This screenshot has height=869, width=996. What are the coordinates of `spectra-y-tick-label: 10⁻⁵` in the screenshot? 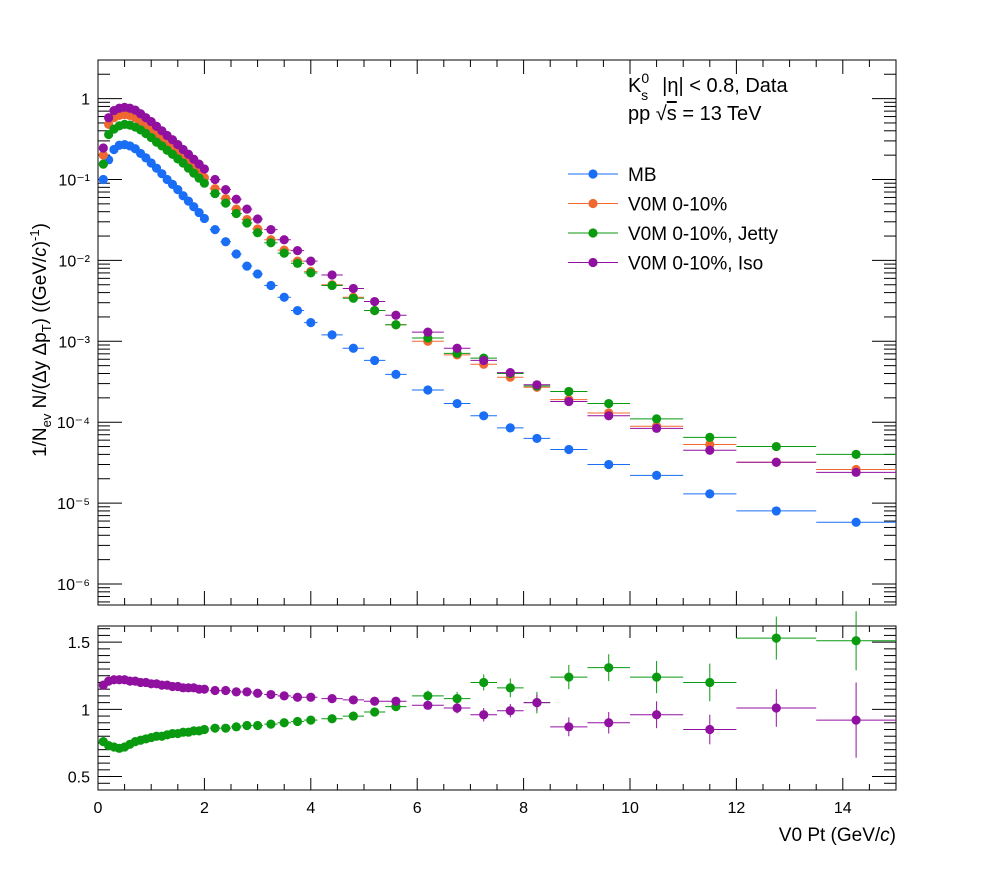 It's located at (73, 504).